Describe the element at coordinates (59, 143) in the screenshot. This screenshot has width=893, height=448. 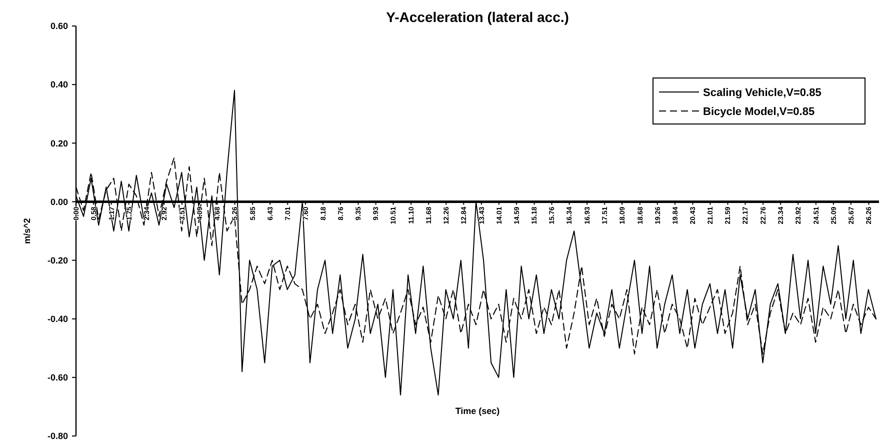
I see `y-tick-label: 0.20` at that location.